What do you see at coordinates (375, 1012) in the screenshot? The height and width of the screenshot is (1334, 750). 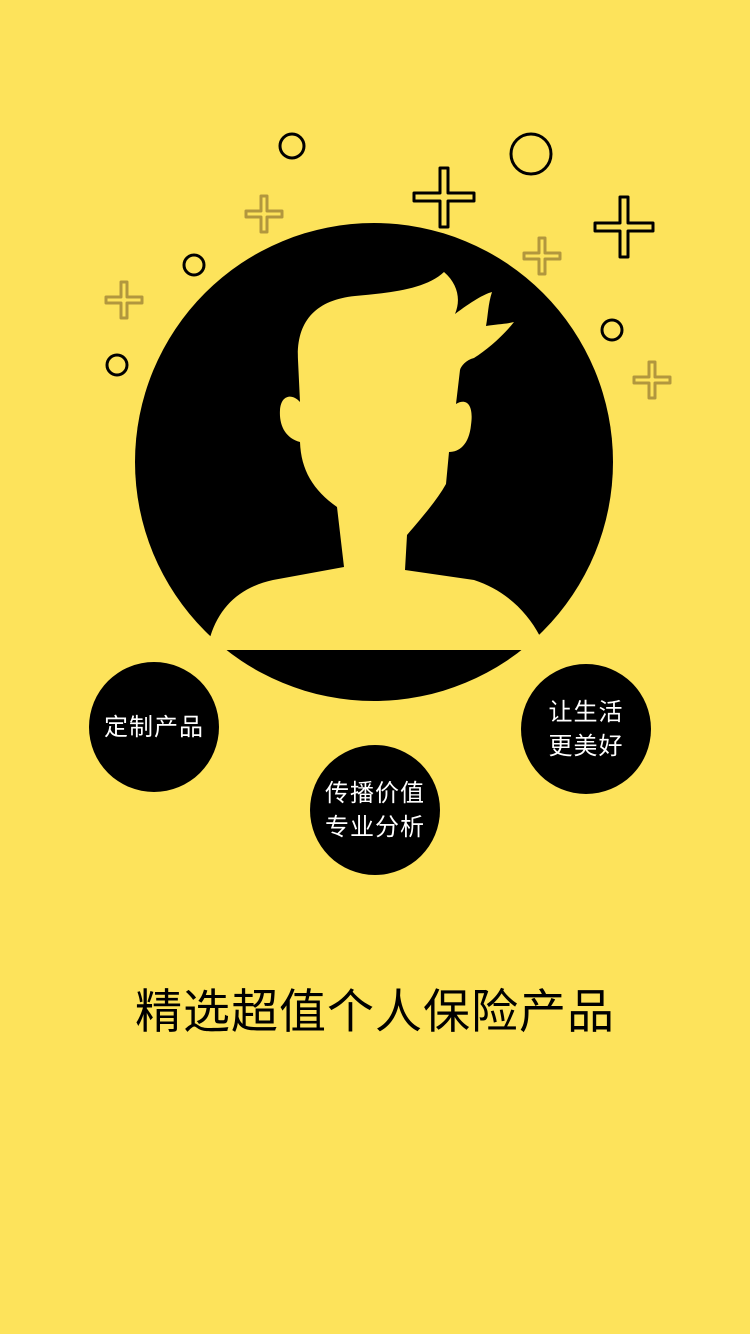 I see `page-title: 精选超值个人保险产品` at bounding box center [375, 1012].